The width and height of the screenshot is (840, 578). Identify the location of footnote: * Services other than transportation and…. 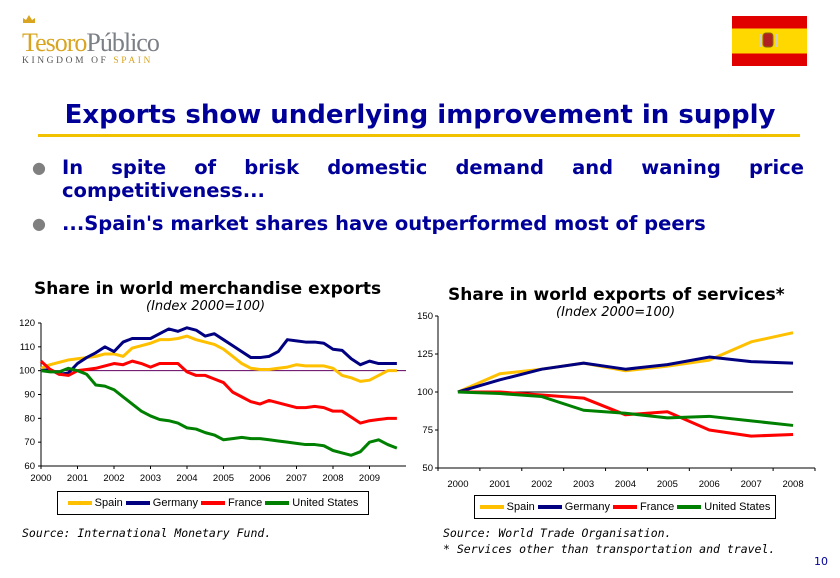
(609, 549).